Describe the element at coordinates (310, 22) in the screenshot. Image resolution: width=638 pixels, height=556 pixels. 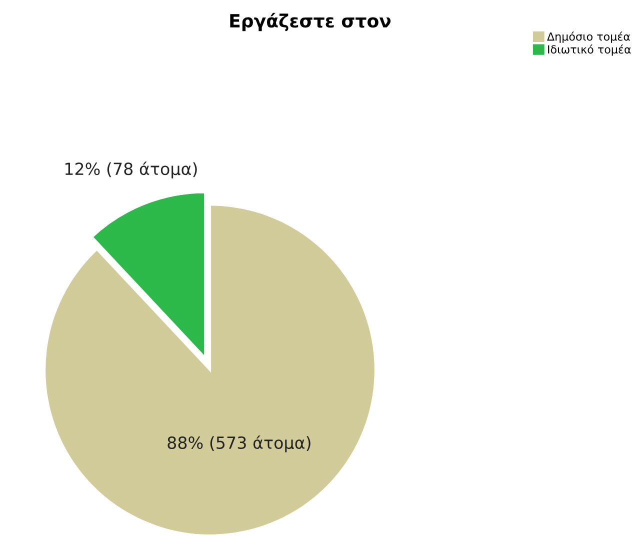
I see `chart-title: Εργάζεστε στον` at that location.